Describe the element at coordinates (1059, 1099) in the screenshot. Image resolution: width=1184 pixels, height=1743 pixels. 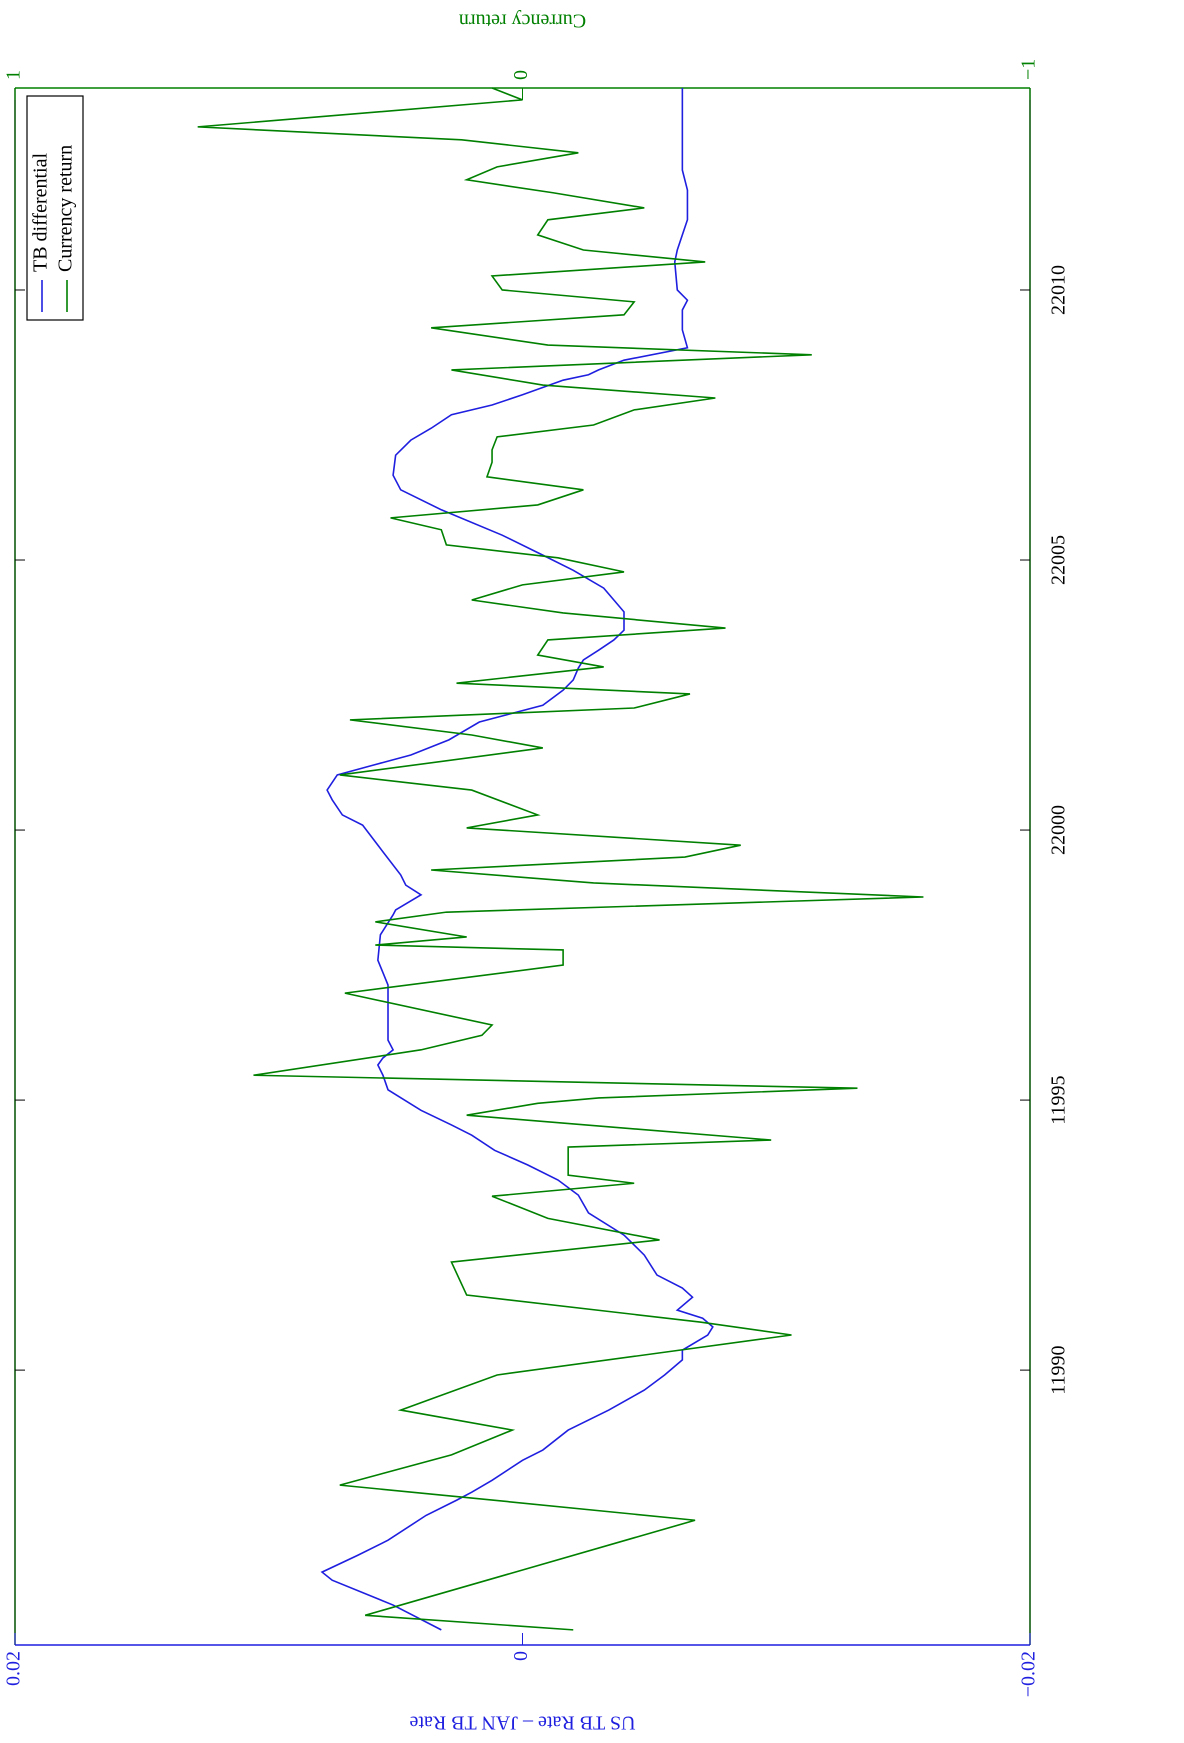
I see `x-tick-label: 11995` at that location.